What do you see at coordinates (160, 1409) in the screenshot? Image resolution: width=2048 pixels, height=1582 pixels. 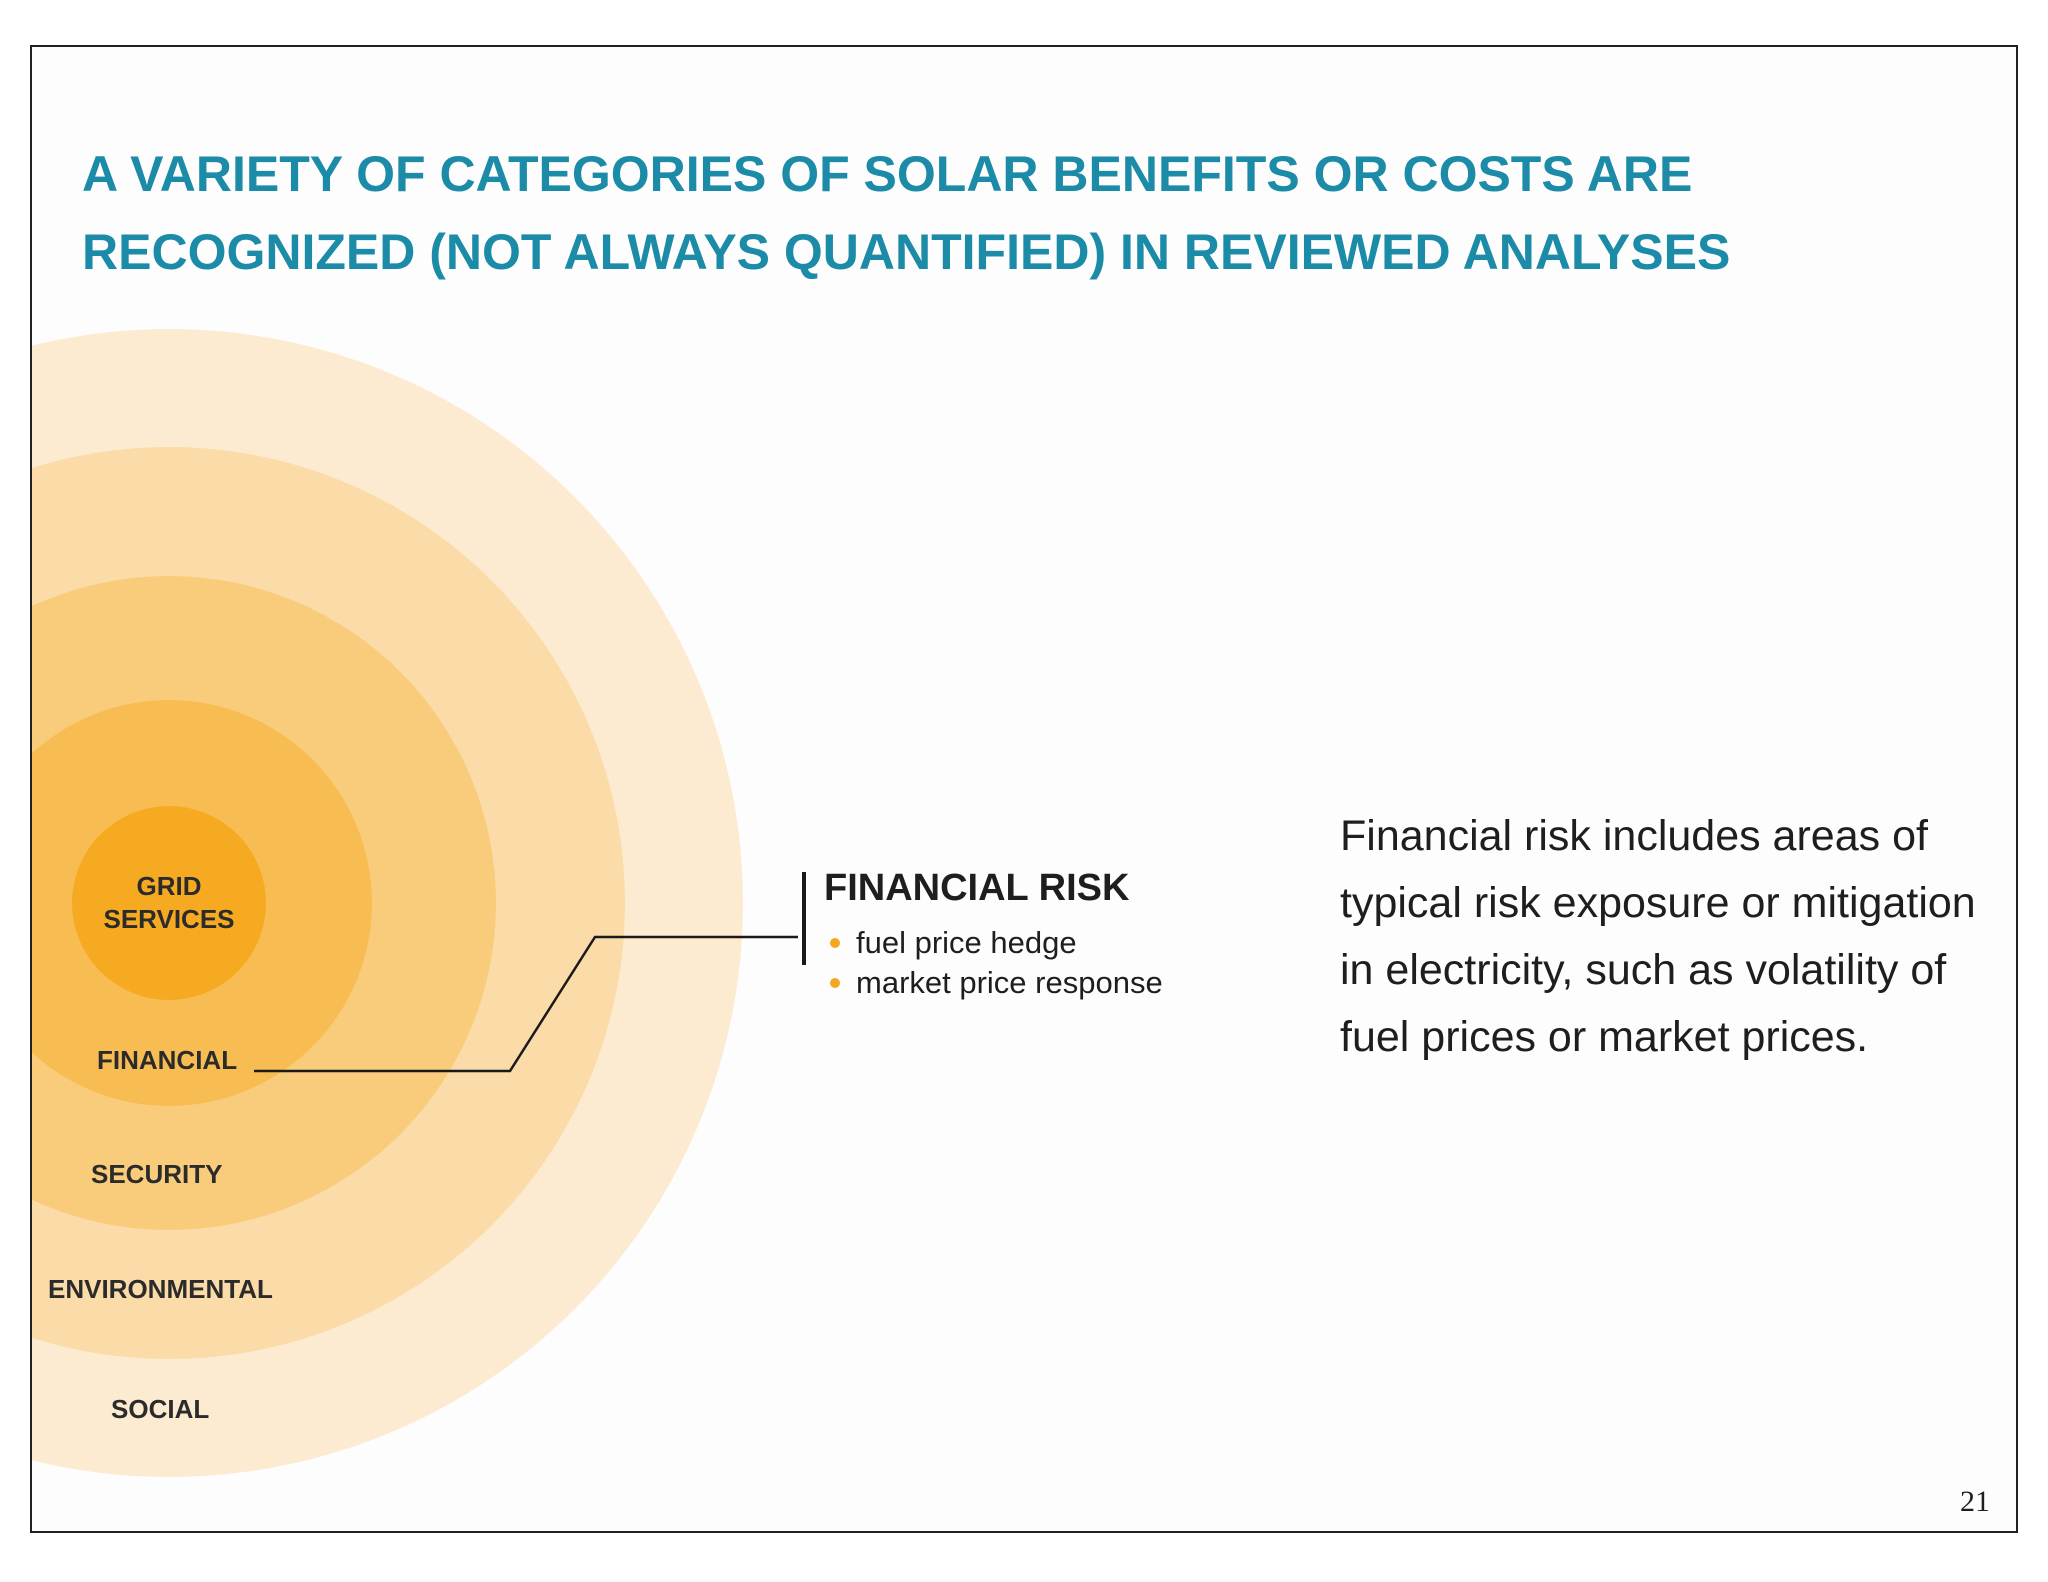 I see `ring-label-social: SOCIAL` at bounding box center [160, 1409].